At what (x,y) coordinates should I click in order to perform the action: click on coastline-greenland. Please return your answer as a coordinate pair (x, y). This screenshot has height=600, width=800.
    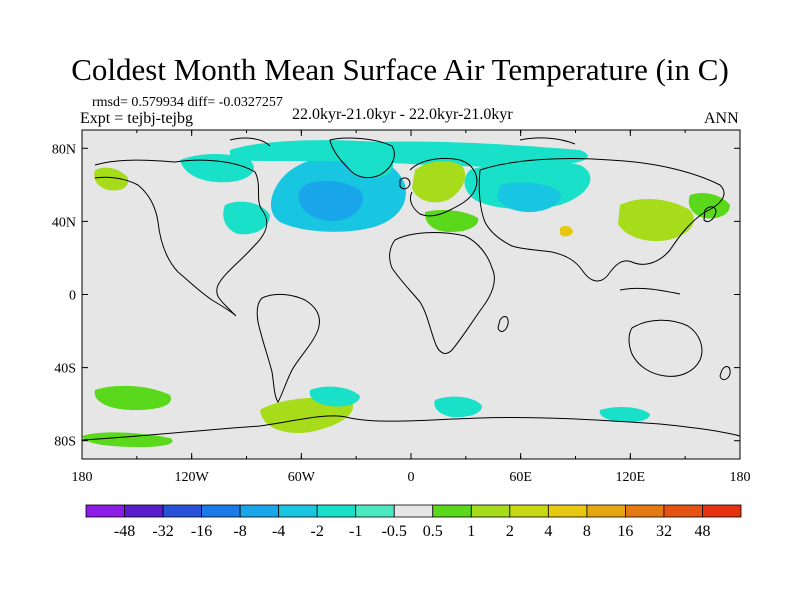
    Looking at the image, I should click on (362, 158).